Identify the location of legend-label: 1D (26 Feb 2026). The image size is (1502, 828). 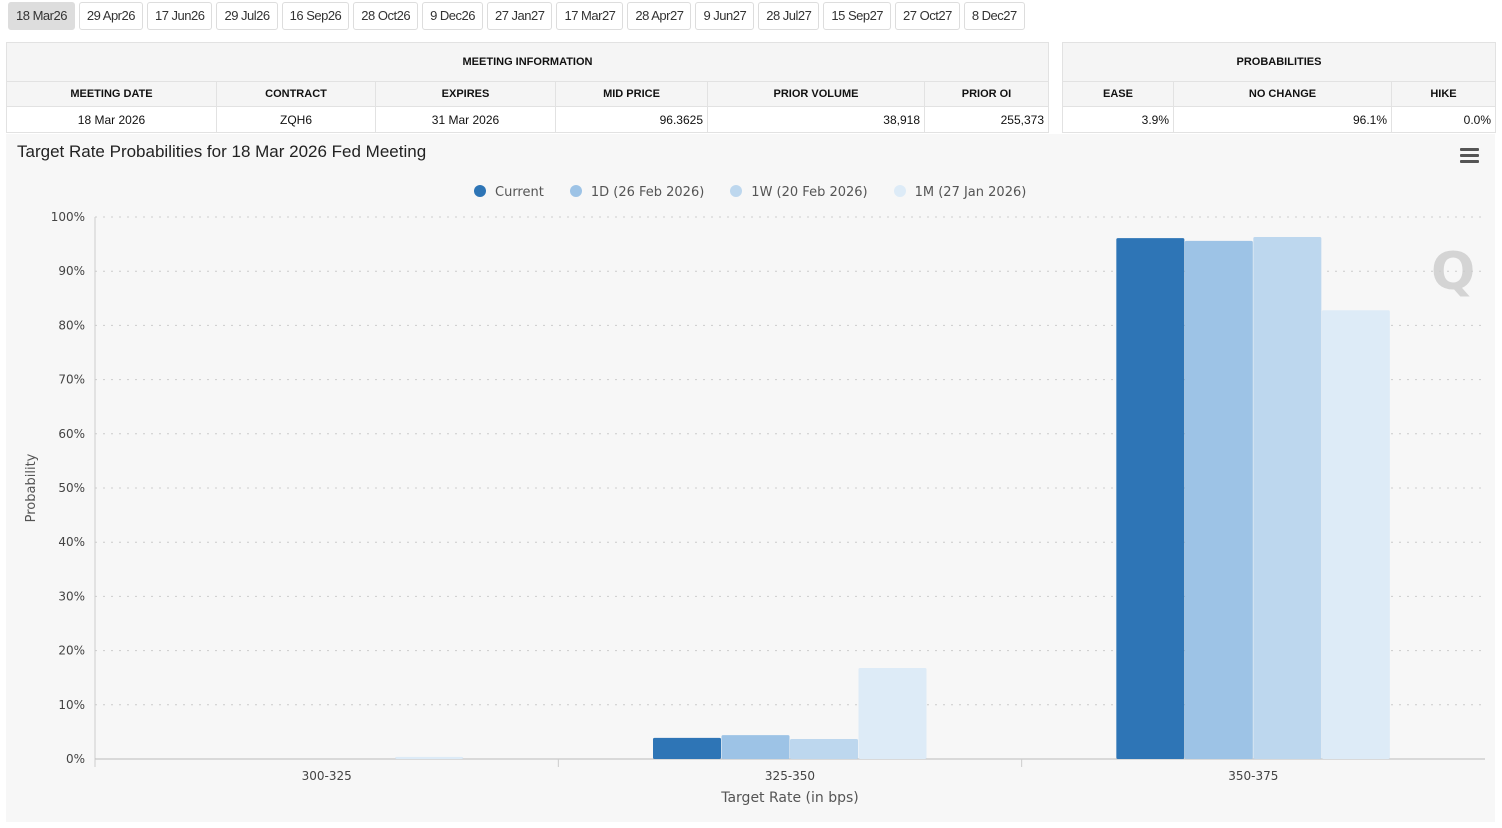
(647, 192).